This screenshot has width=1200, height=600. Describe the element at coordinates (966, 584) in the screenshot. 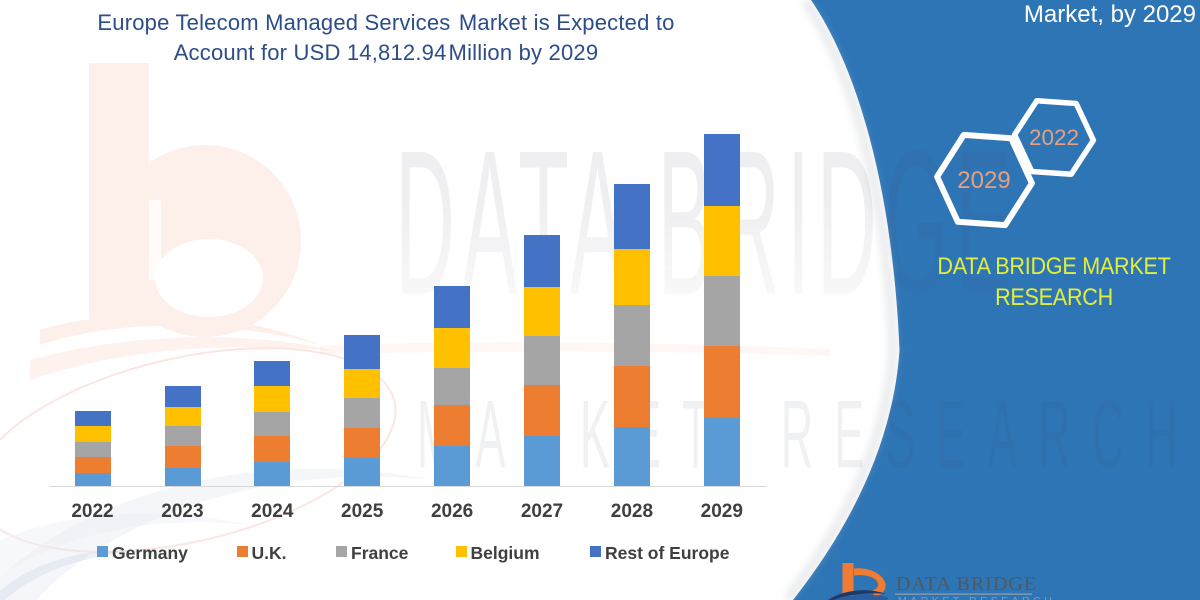

I see `svg-text: DATA BRIDGE` at that location.